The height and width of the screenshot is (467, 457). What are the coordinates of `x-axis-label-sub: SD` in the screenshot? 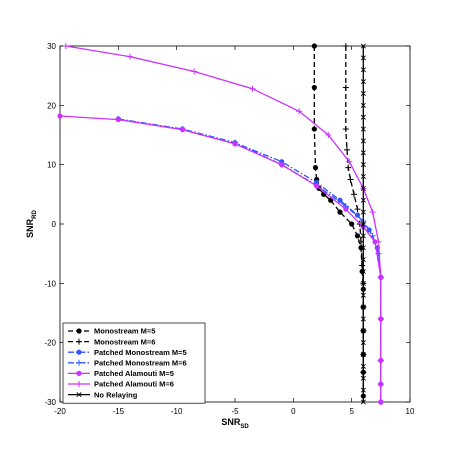 It's located at (244, 427).